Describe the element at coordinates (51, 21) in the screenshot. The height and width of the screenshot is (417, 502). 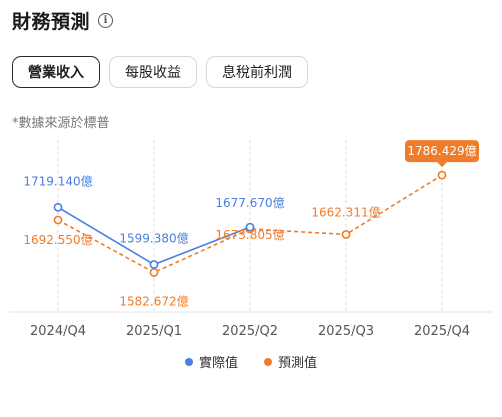
I see `page-title: 財務預測` at that location.